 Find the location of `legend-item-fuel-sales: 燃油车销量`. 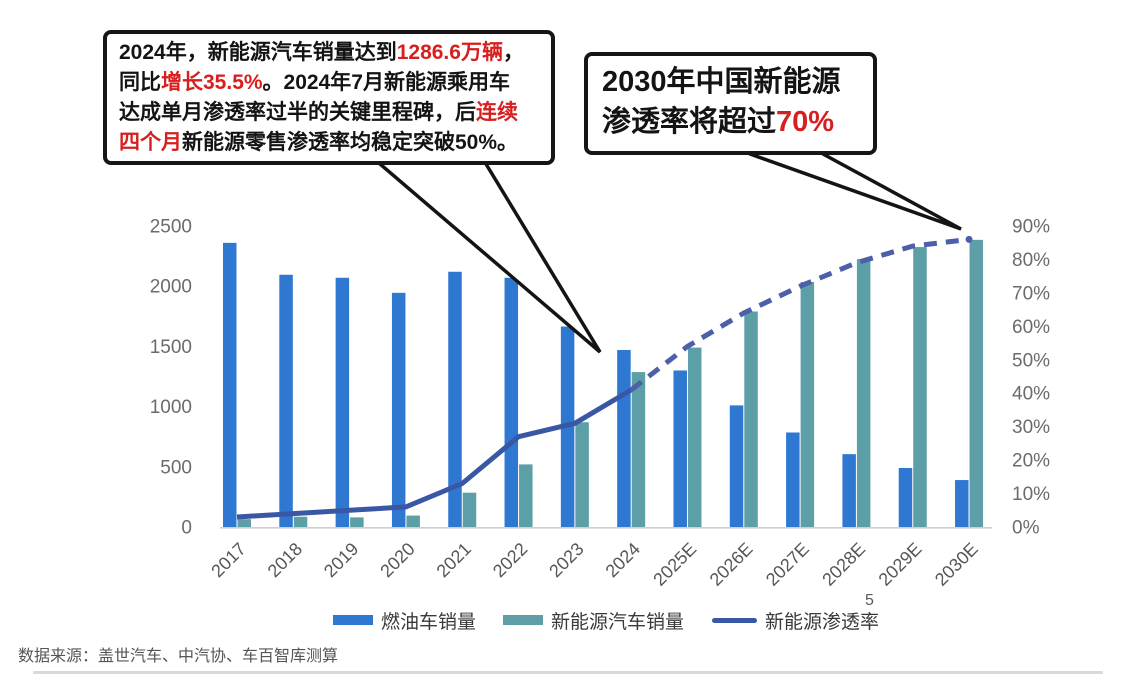

legend-item-fuel-sales: 燃油车销量 is located at coordinates (405, 620).